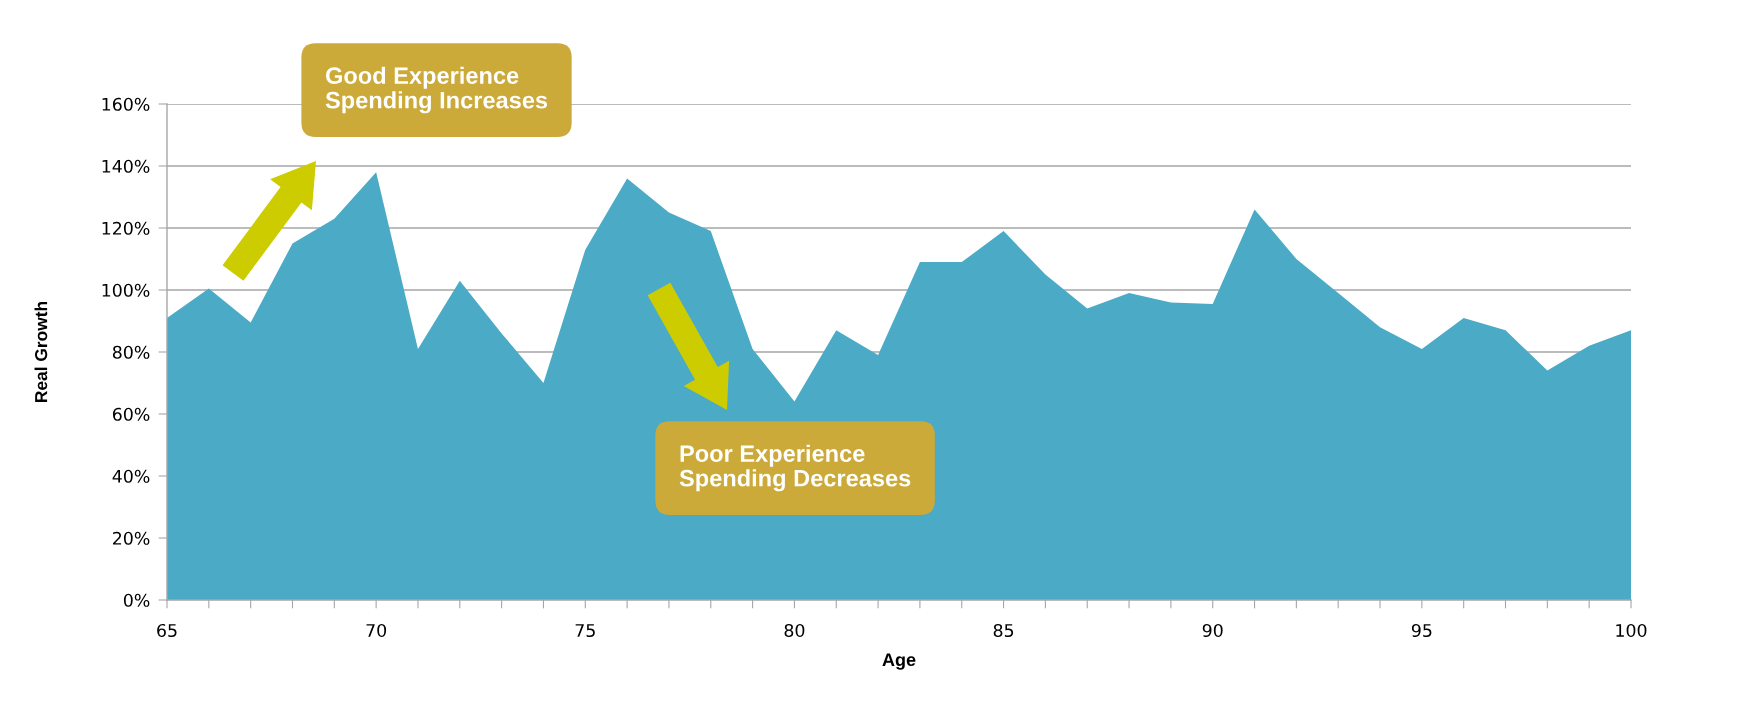 This screenshot has height=727, width=1737. What do you see at coordinates (126, 228) in the screenshot?
I see `y-tick-label: 120%` at bounding box center [126, 228].